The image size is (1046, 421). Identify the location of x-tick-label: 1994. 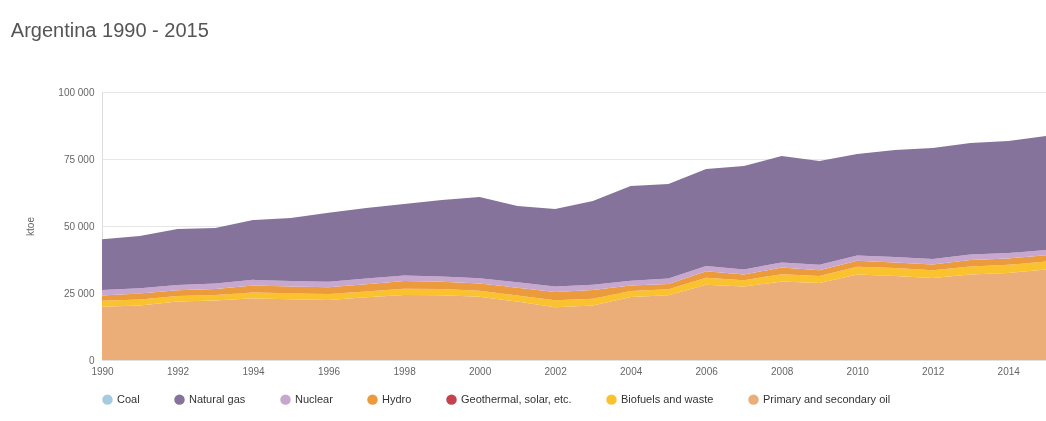
(254, 371).